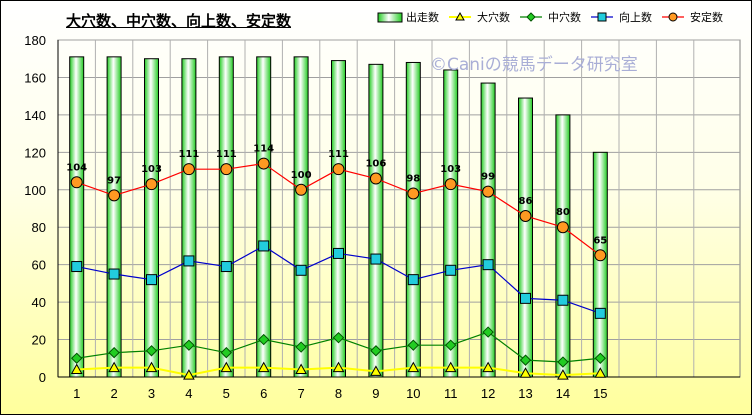  What do you see at coordinates (114, 180) in the screenshot?
I see `data-label: 97` at bounding box center [114, 180].